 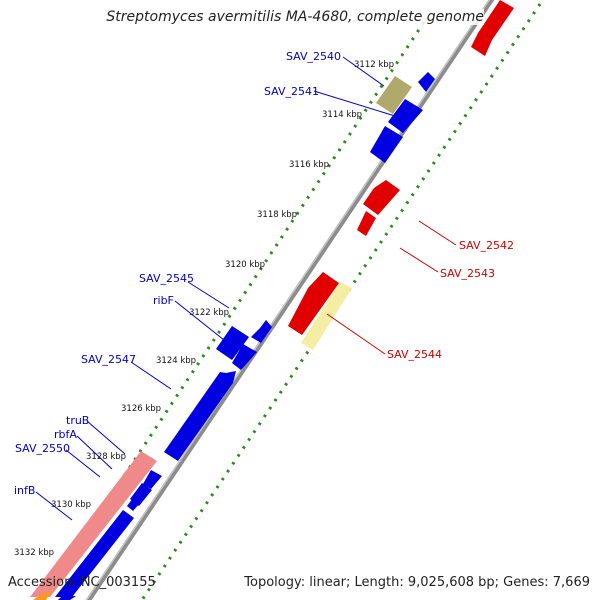 What do you see at coordinates (106, 457) in the screenshot?
I see `tick-label: 3128 kbp` at bounding box center [106, 457].